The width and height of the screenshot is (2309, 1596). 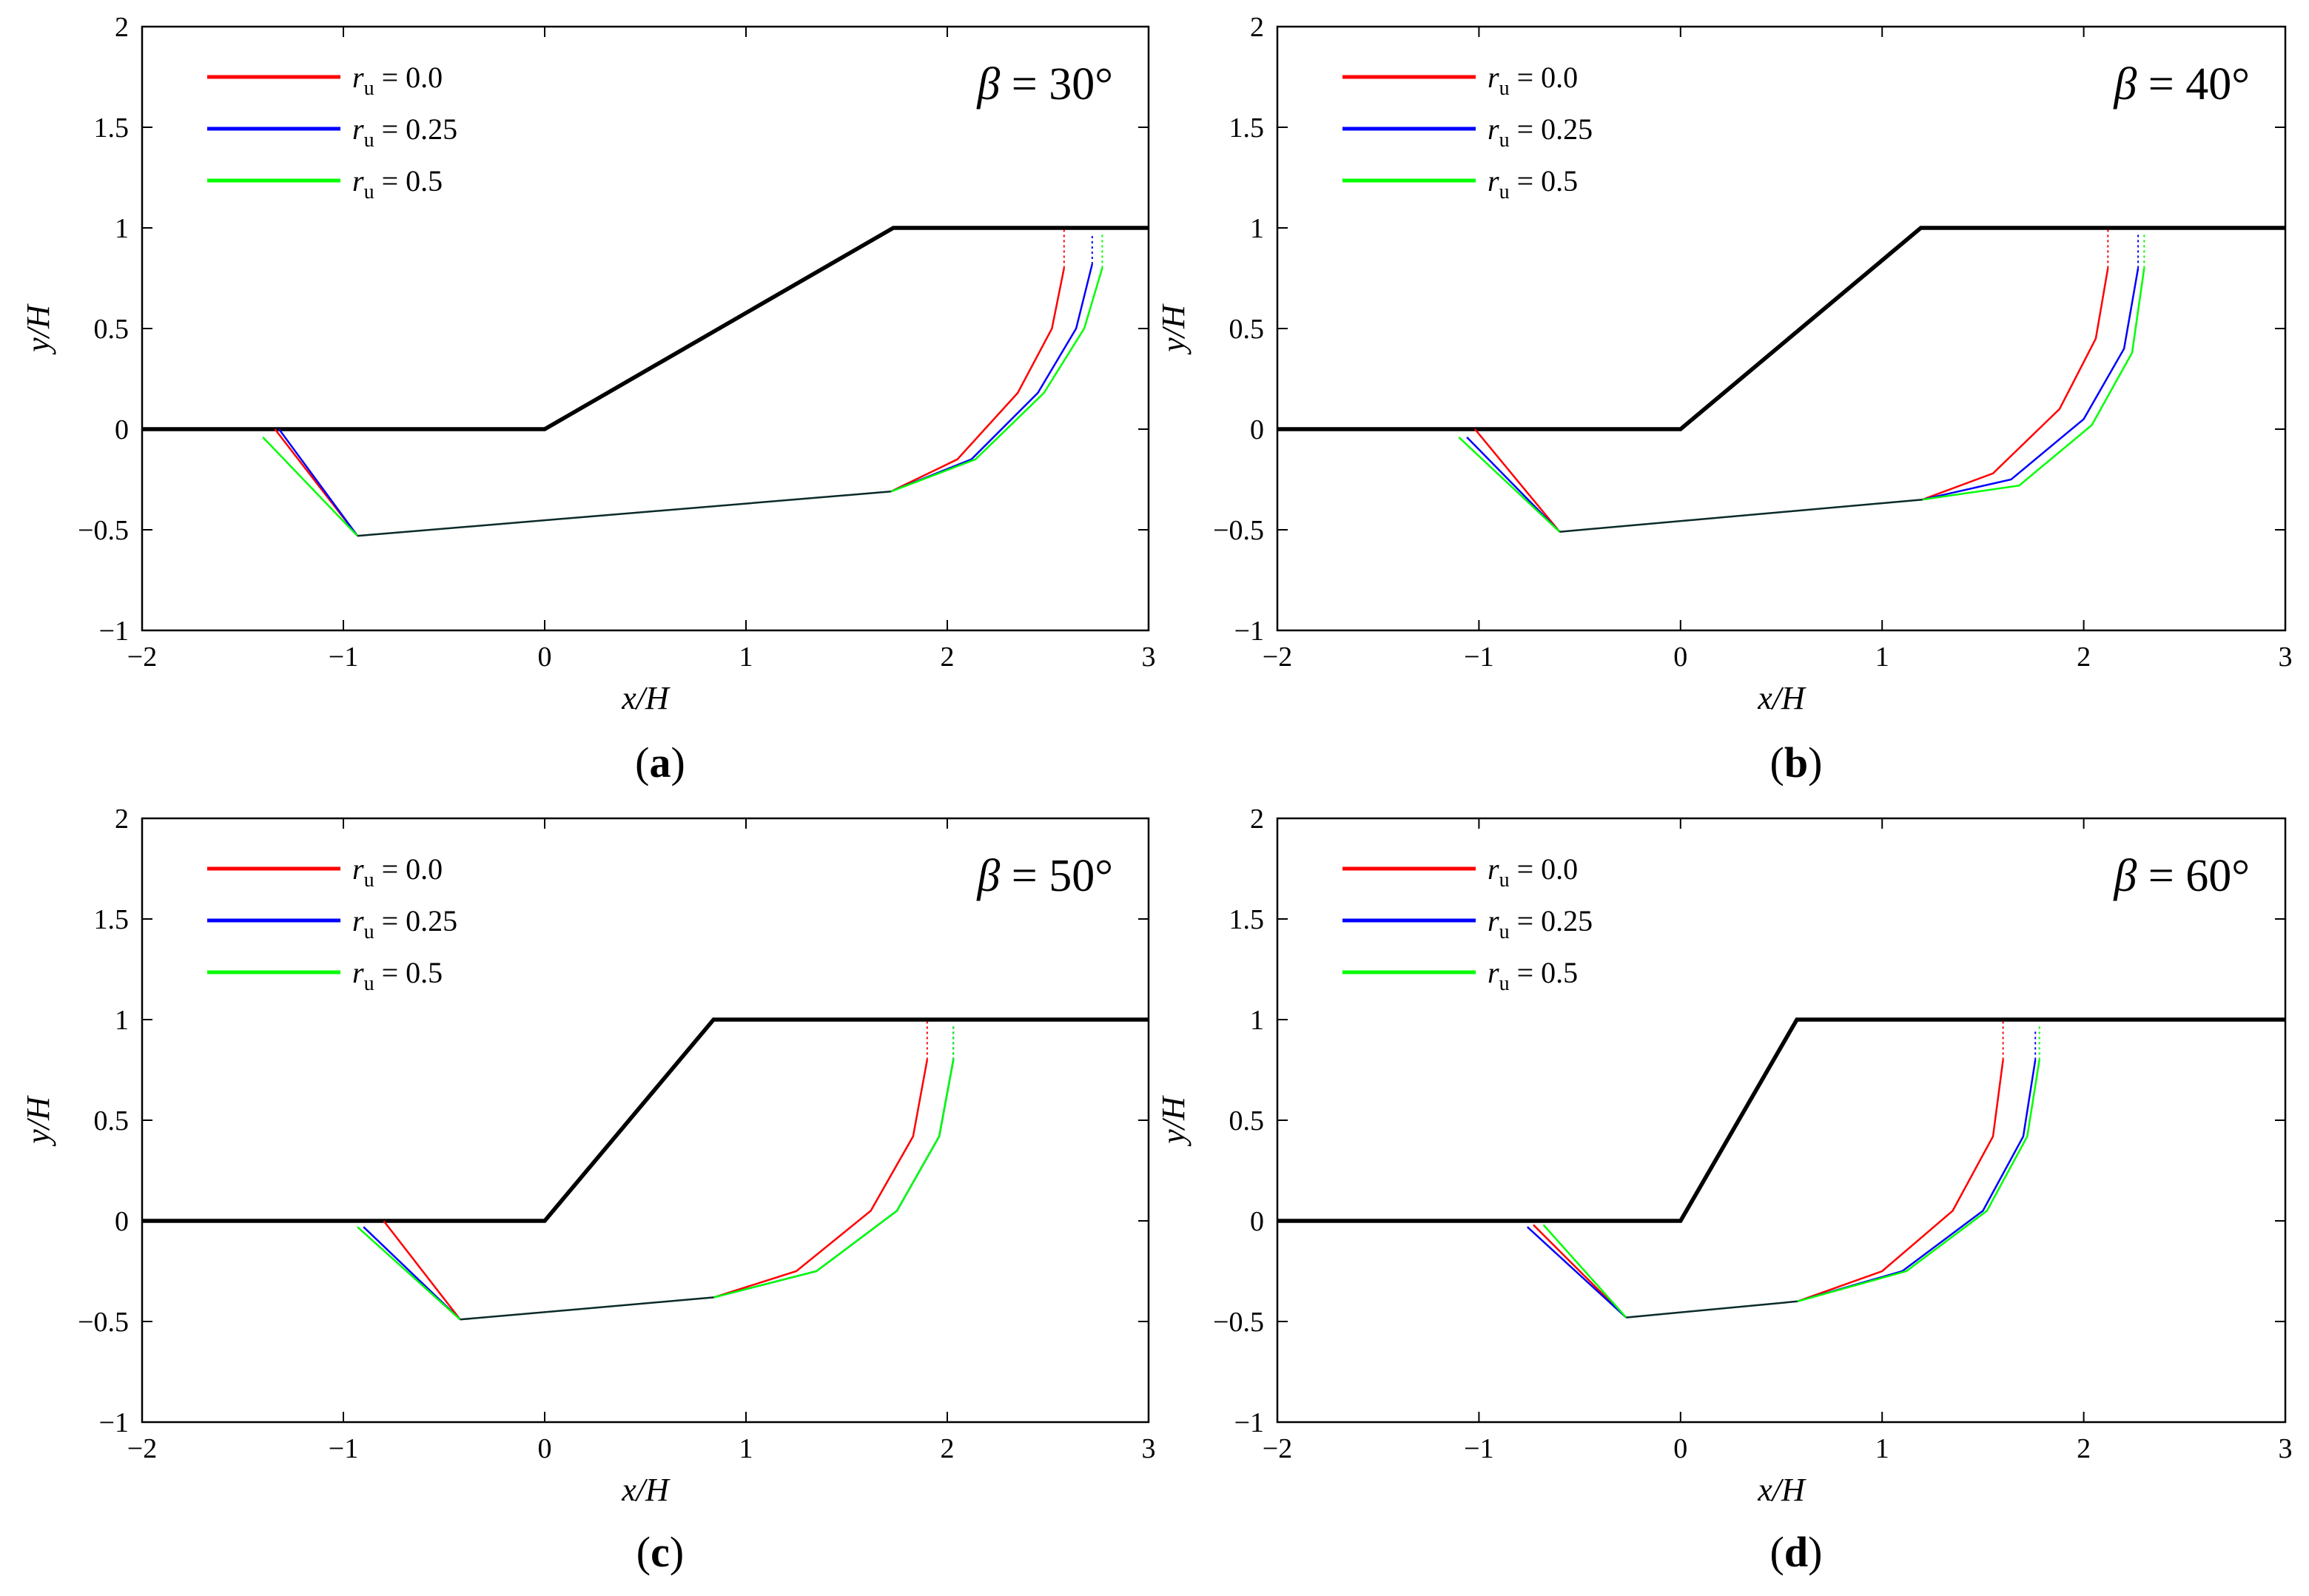 What do you see at coordinates (1796, 762) in the screenshot?
I see `panel-label: (b)` at bounding box center [1796, 762].